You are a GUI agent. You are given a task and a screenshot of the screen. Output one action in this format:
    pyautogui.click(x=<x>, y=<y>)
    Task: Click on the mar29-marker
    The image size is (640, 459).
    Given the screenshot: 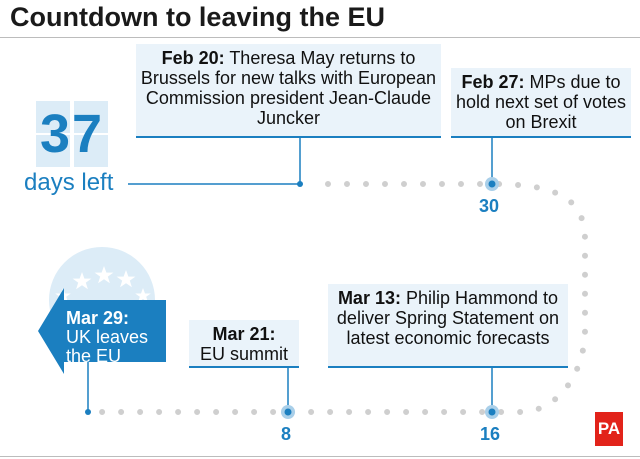 What is the action you would take?
    pyautogui.click(x=88, y=412)
    